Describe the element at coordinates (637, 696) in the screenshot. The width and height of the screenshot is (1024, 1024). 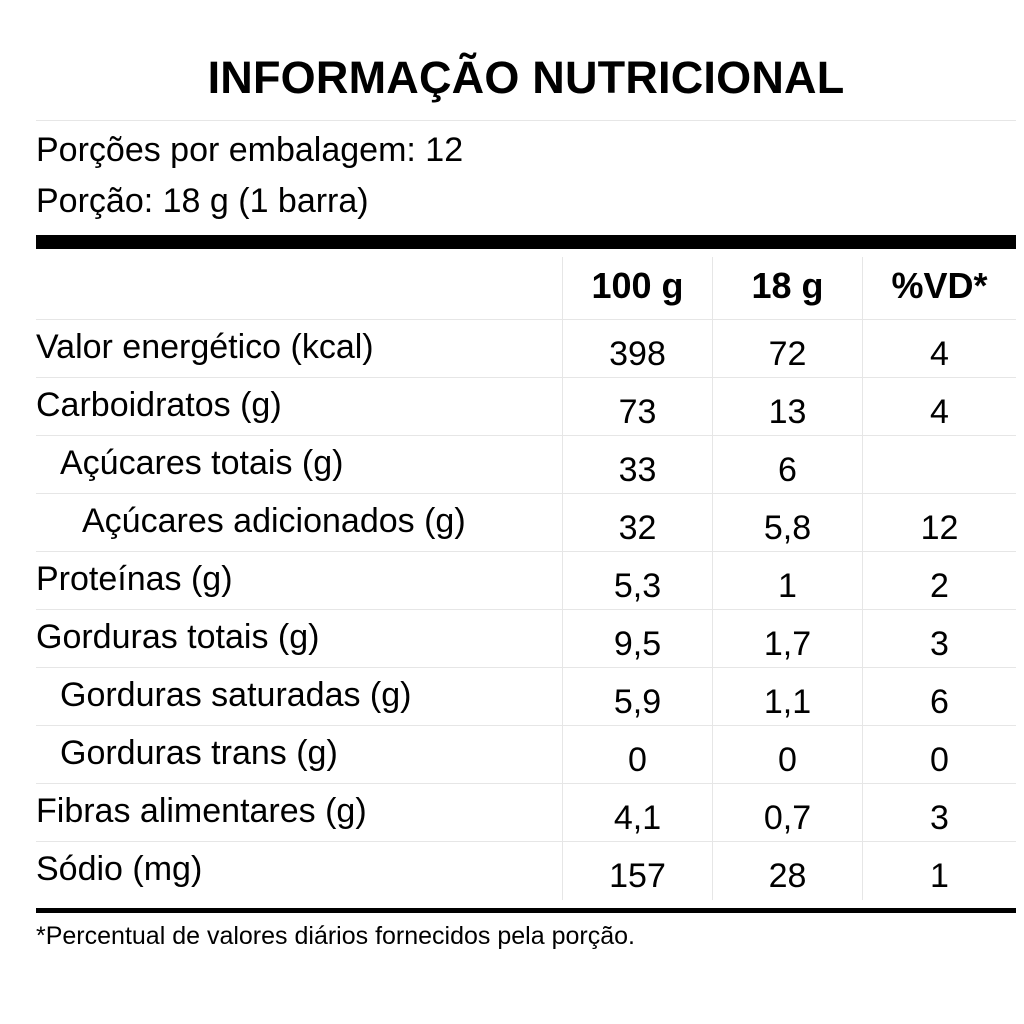
I see `value-per-100g: 5,9` at that location.